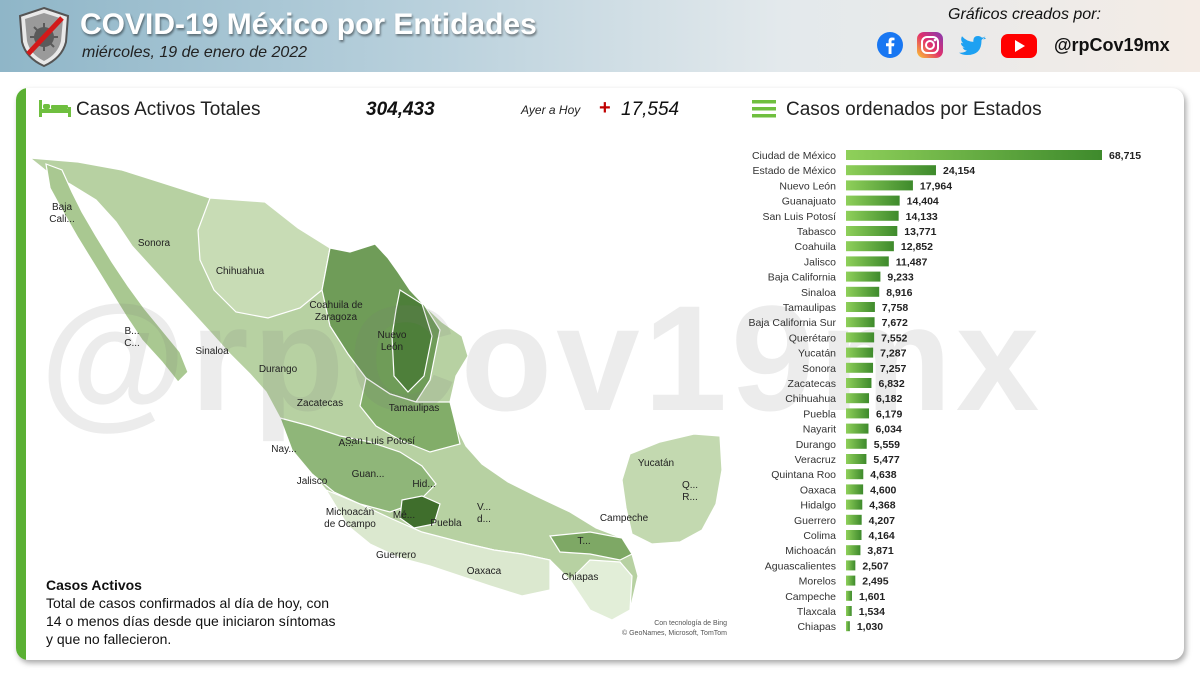  What do you see at coordinates (936, 186) in the screenshot?
I see `bar-value-label: 17,964` at bounding box center [936, 186].